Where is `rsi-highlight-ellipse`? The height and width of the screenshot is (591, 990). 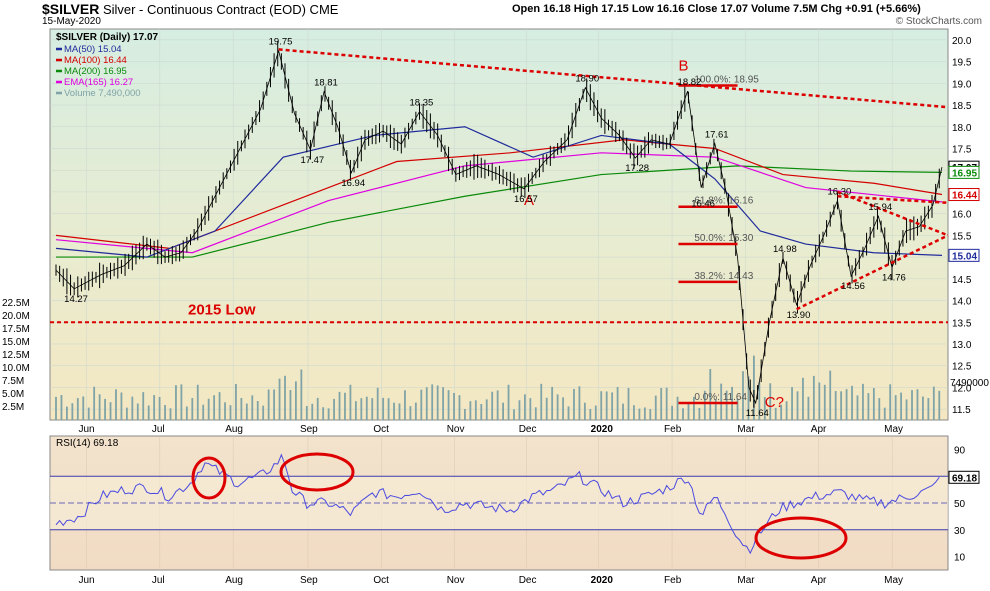
rsi-highlight-ellipse is located at coordinates (801, 538).